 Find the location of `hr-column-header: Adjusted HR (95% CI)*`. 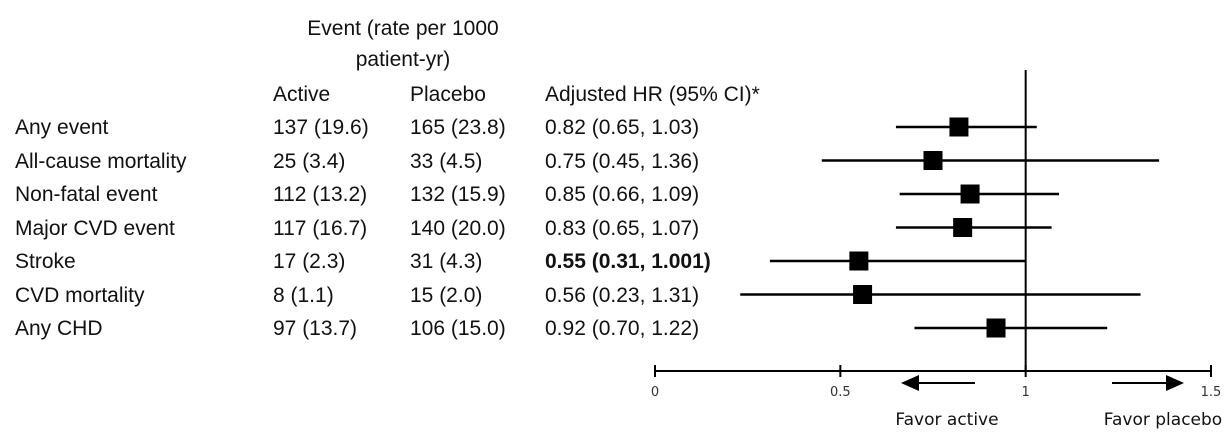

hr-column-header: Adjusted HR (95% CI)* is located at coordinates (652, 94).